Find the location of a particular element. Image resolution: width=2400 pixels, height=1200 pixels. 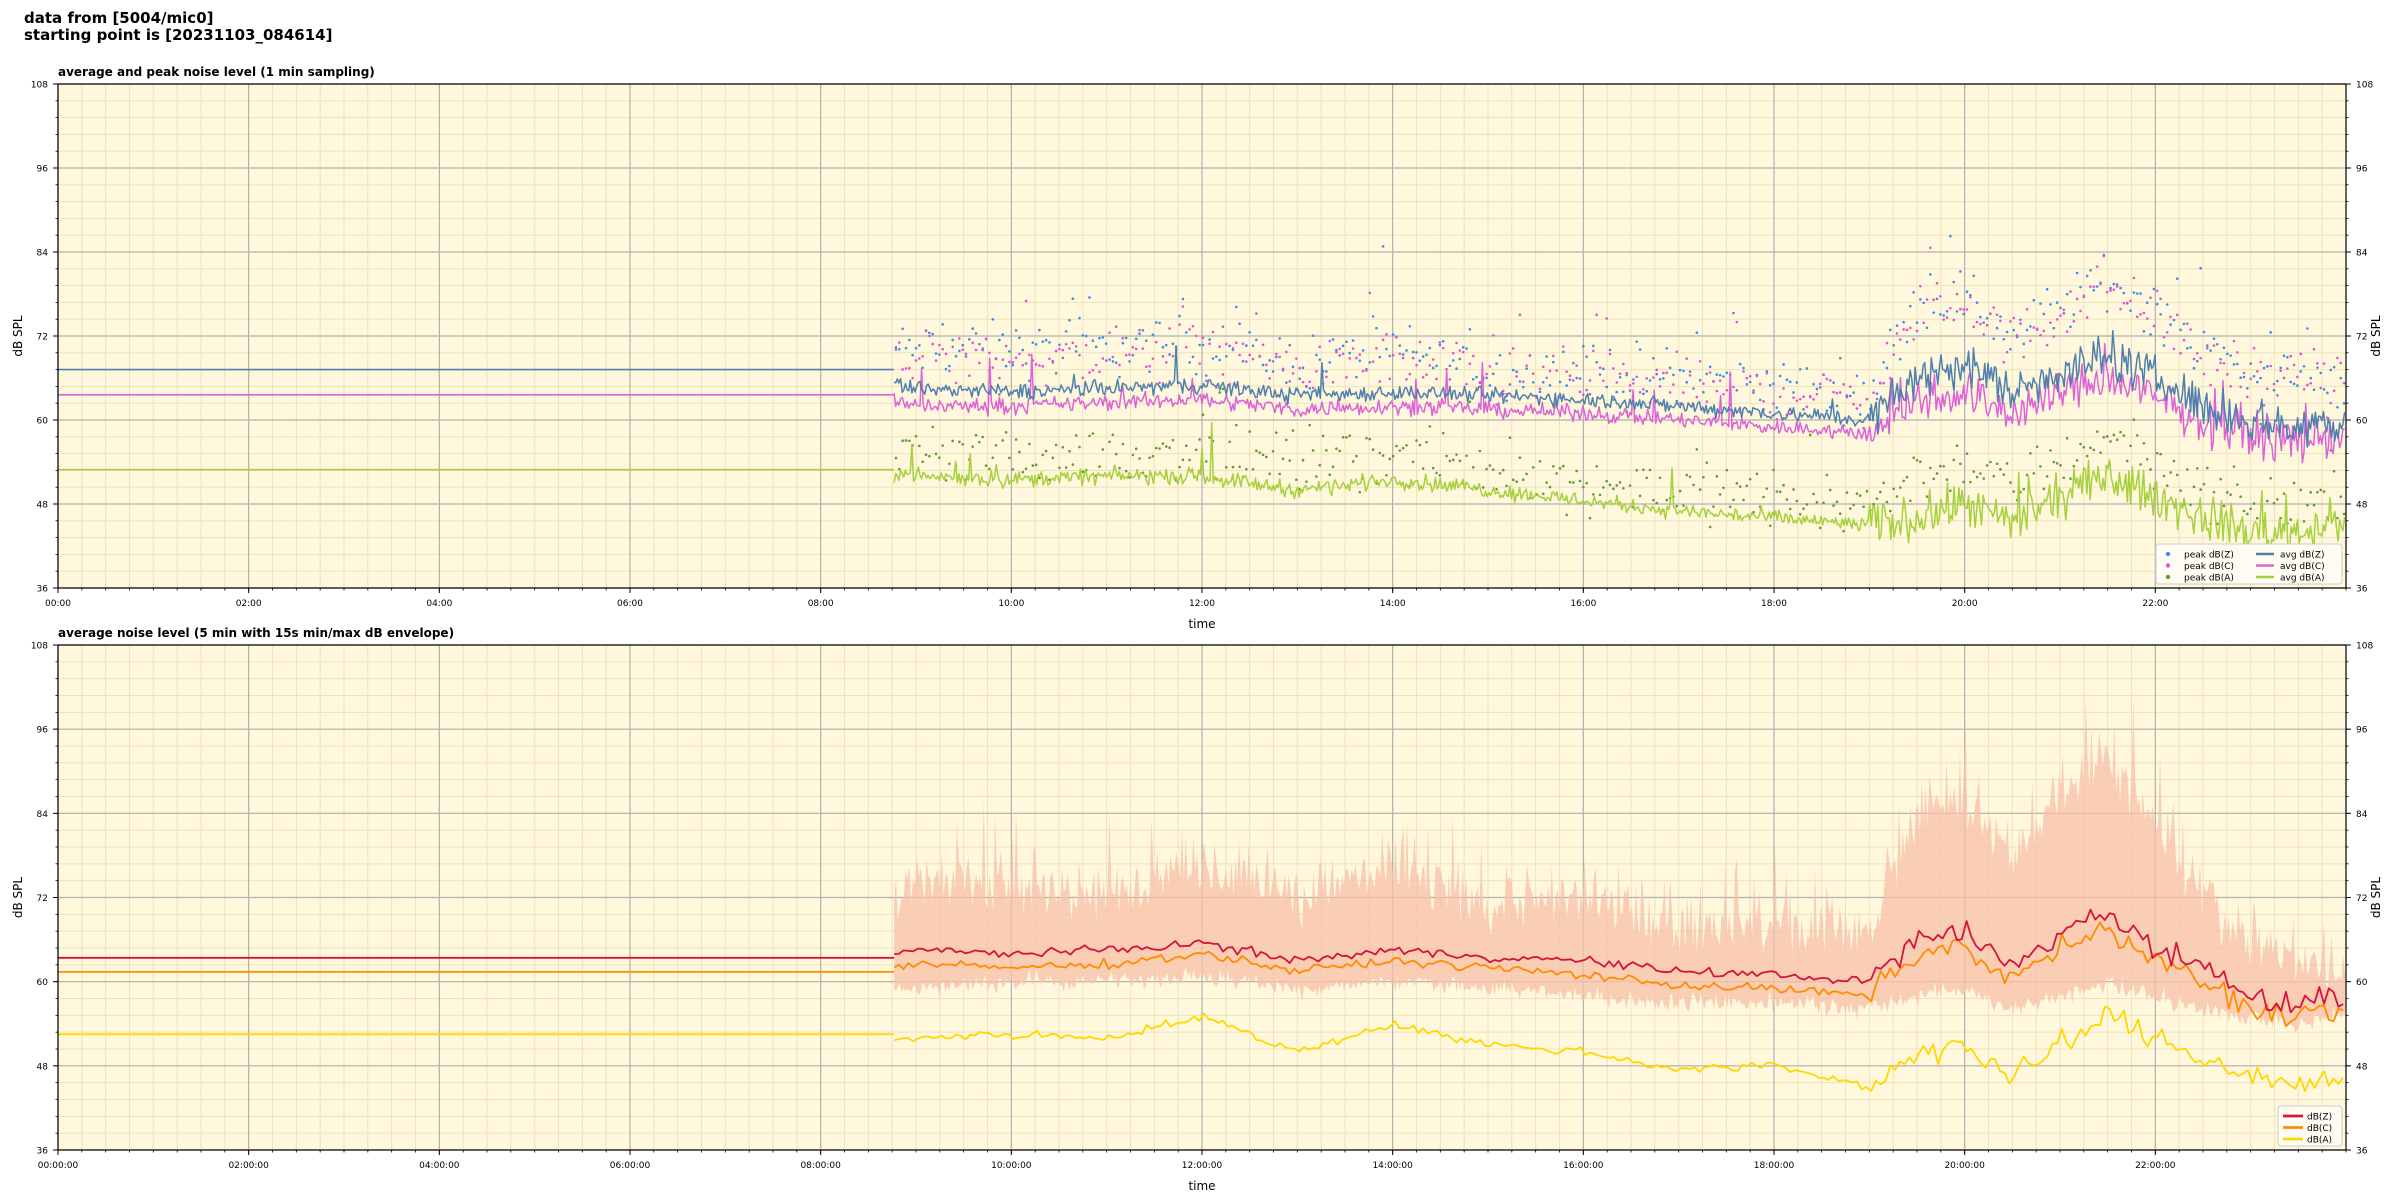

y-tick-label: 48 is located at coordinates (43, 506).